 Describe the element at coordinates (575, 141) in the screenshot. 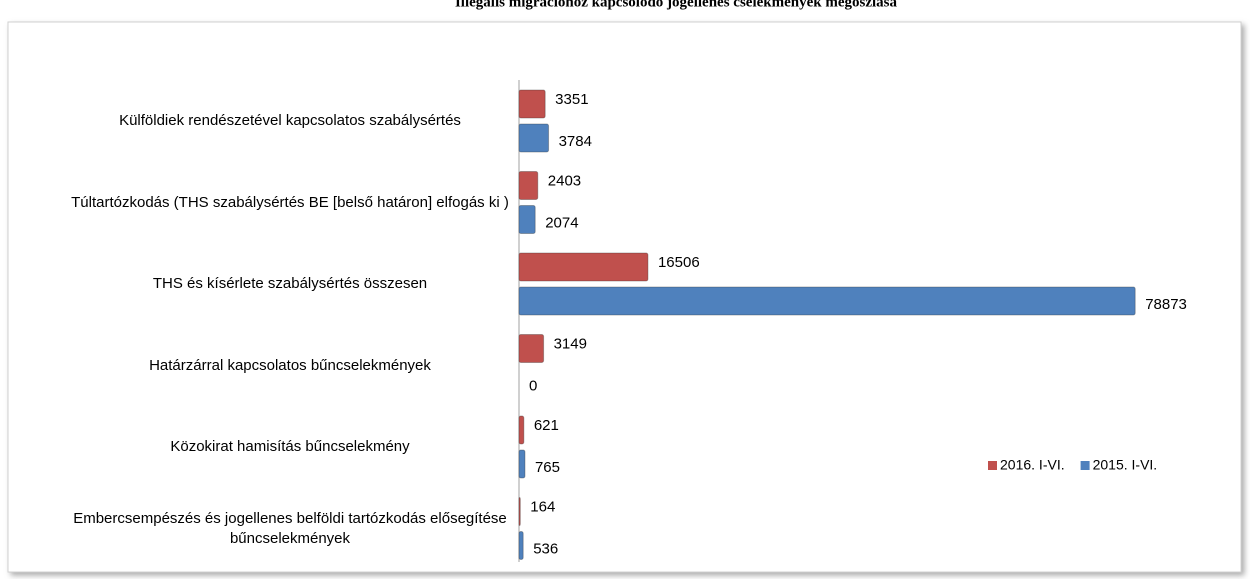

I see `data-label: 3784` at that location.